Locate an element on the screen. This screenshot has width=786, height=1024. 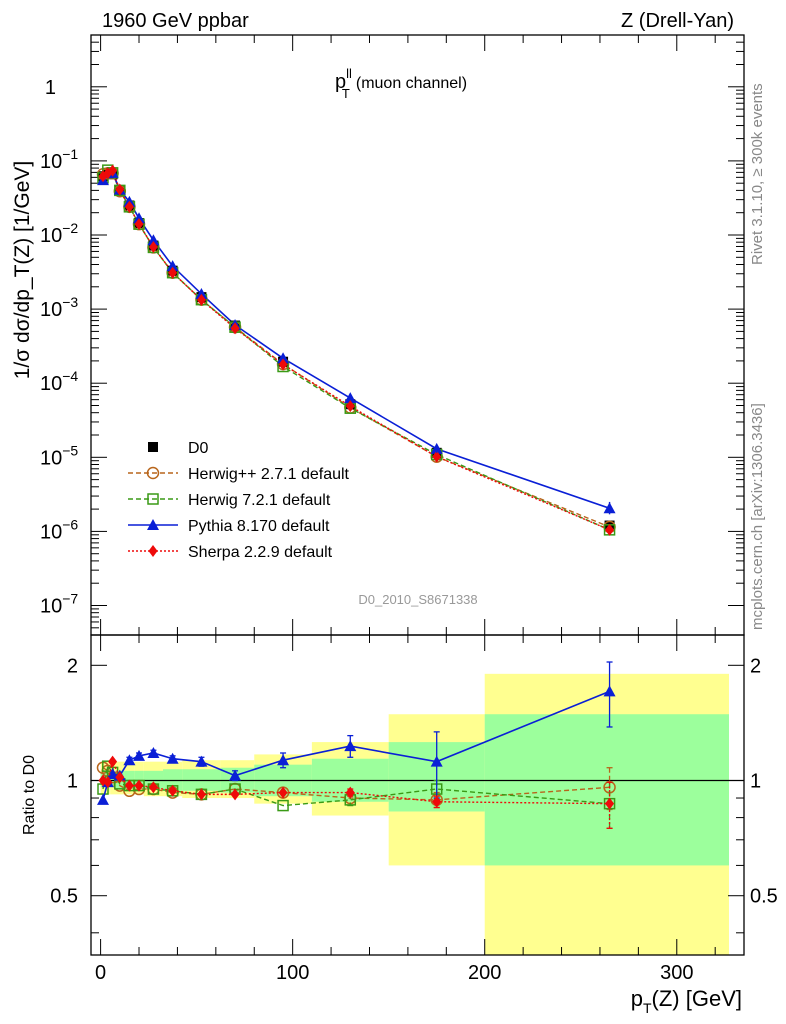
x-axis-label-sub: T is located at coordinates (647, 1008).